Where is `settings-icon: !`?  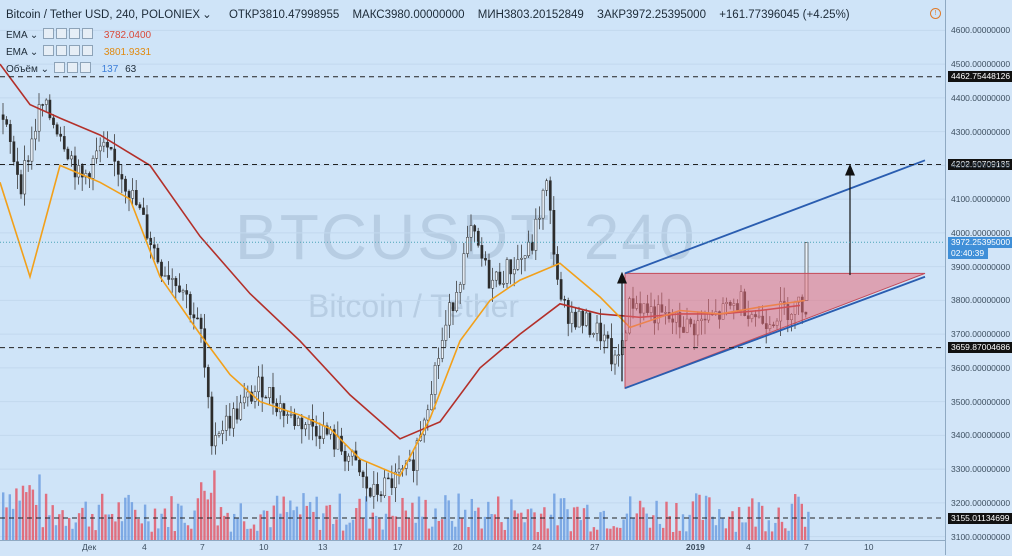
settings-icon: ! is located at coordinates (935, 13).